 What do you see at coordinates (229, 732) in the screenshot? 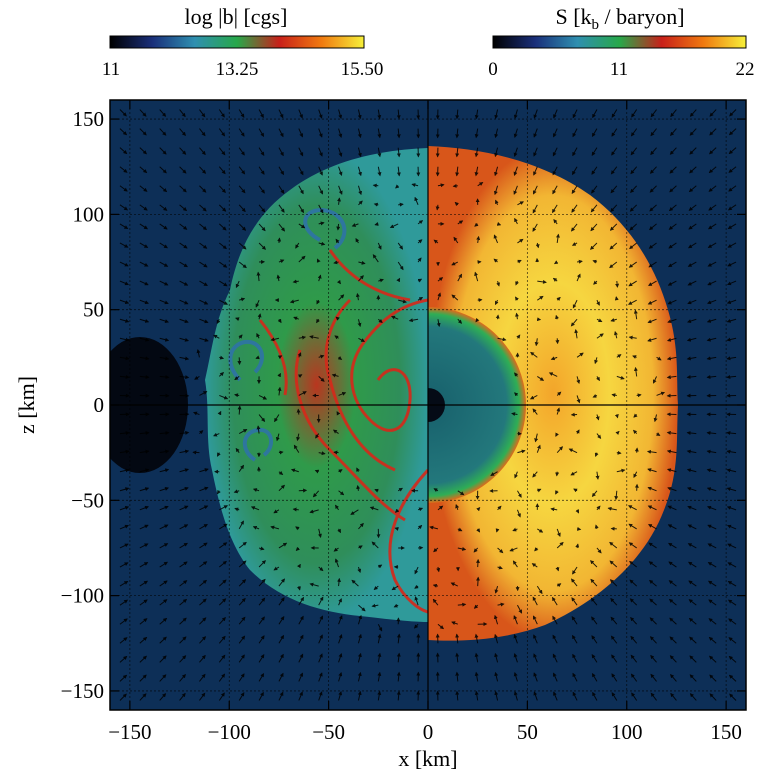
I see `x-tick-label: −100` at bounding box center [229, 732].